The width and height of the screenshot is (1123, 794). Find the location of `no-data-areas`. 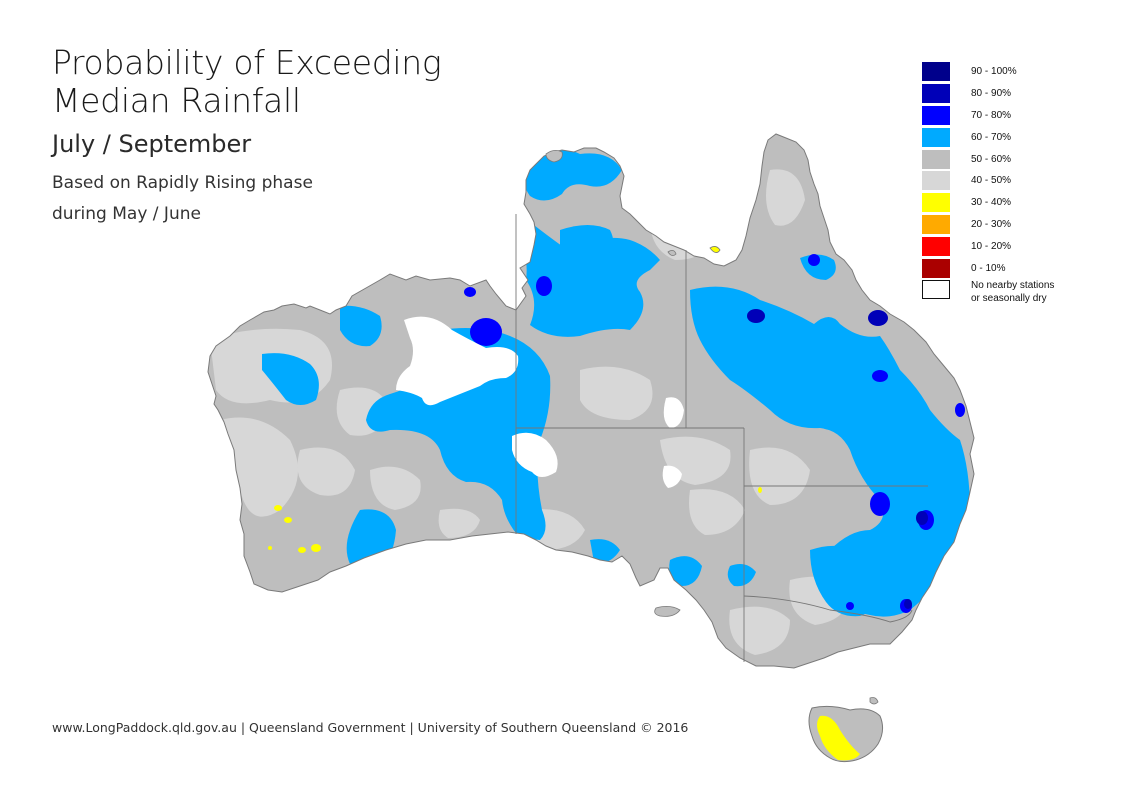

no-data-areas is located at coordinates (540, 402).